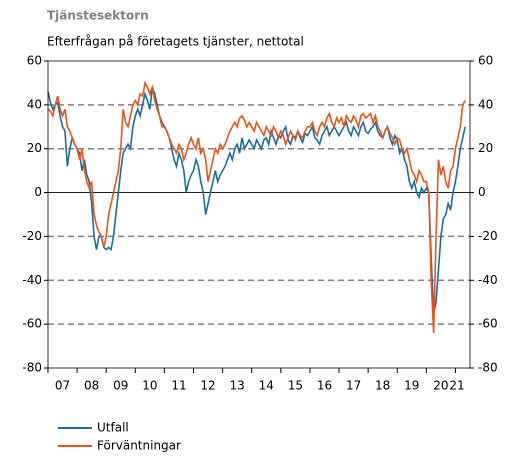 The width and height of the screenshot is (523, 456). Describe the element at coordinates (34, 61) in the screenshot. I see `y-tick-label: 60` at that location.